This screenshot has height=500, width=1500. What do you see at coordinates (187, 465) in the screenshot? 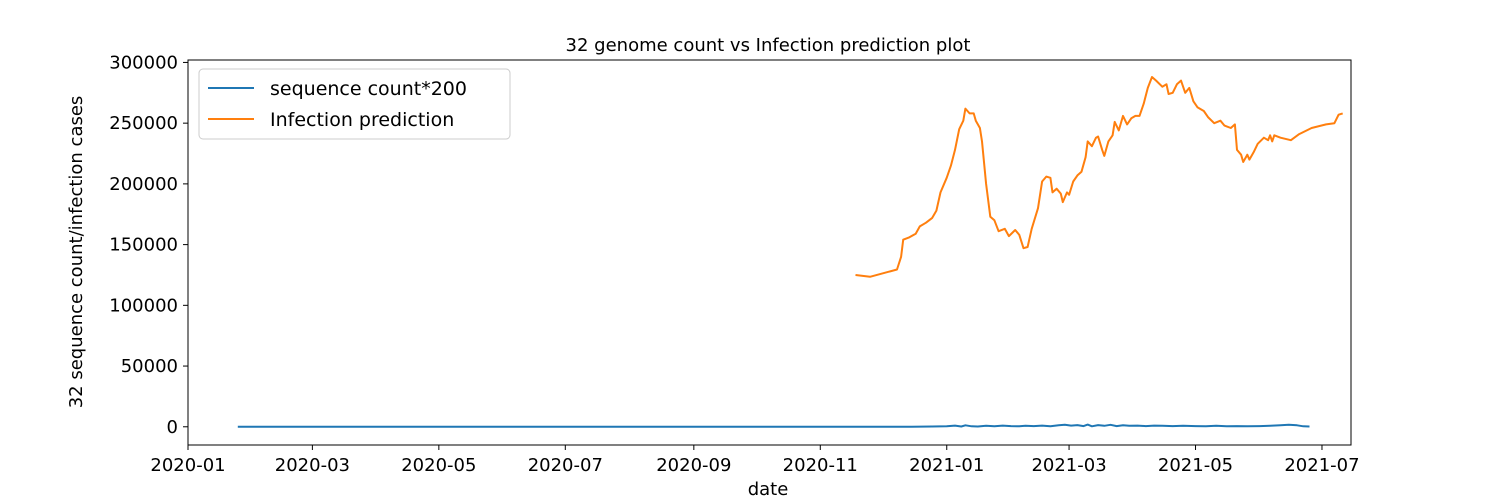
I see `x-tick-label: 2020-01` at bounding box center [187, 465].